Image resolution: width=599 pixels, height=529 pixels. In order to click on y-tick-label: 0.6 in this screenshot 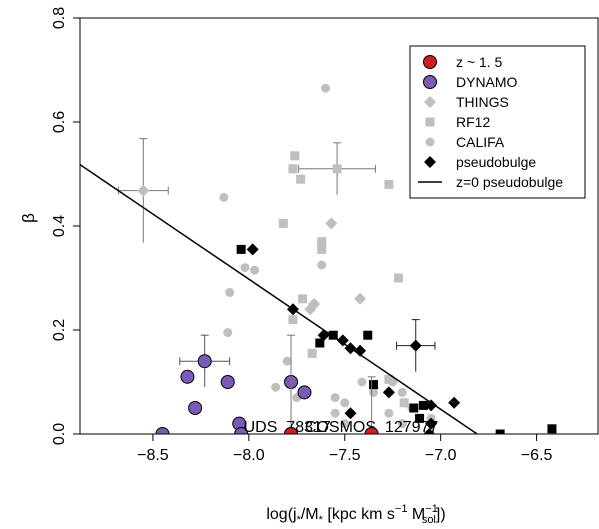, I will do `click(59, 122)`.